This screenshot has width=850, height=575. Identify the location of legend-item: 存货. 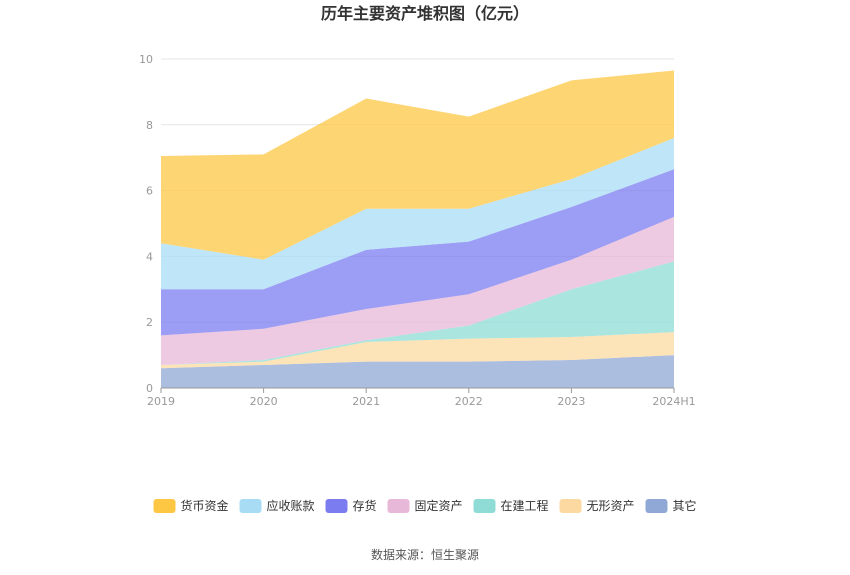
(351, 505).